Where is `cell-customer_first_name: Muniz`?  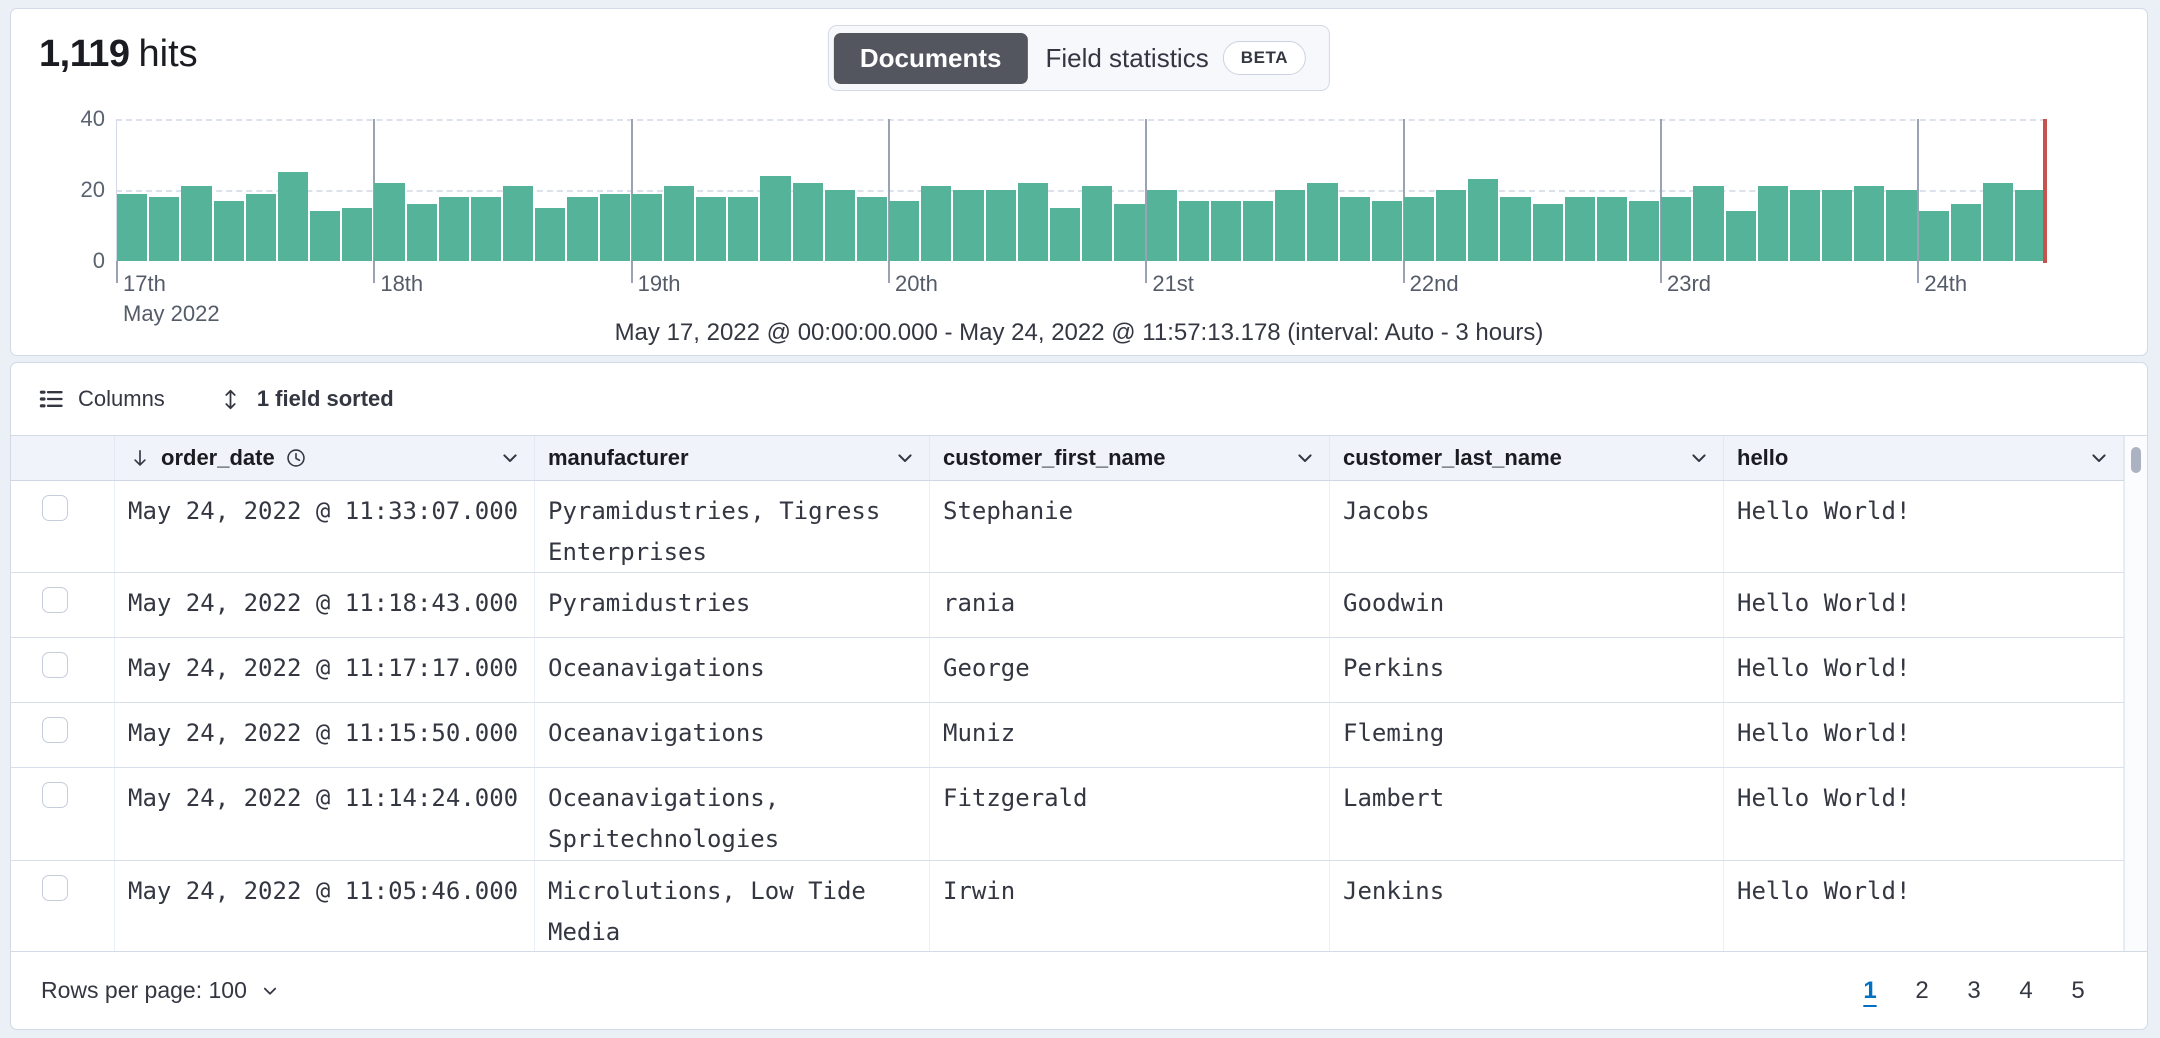 cell-customer_first_name: Muniz is located at coordinates (1130, 735).